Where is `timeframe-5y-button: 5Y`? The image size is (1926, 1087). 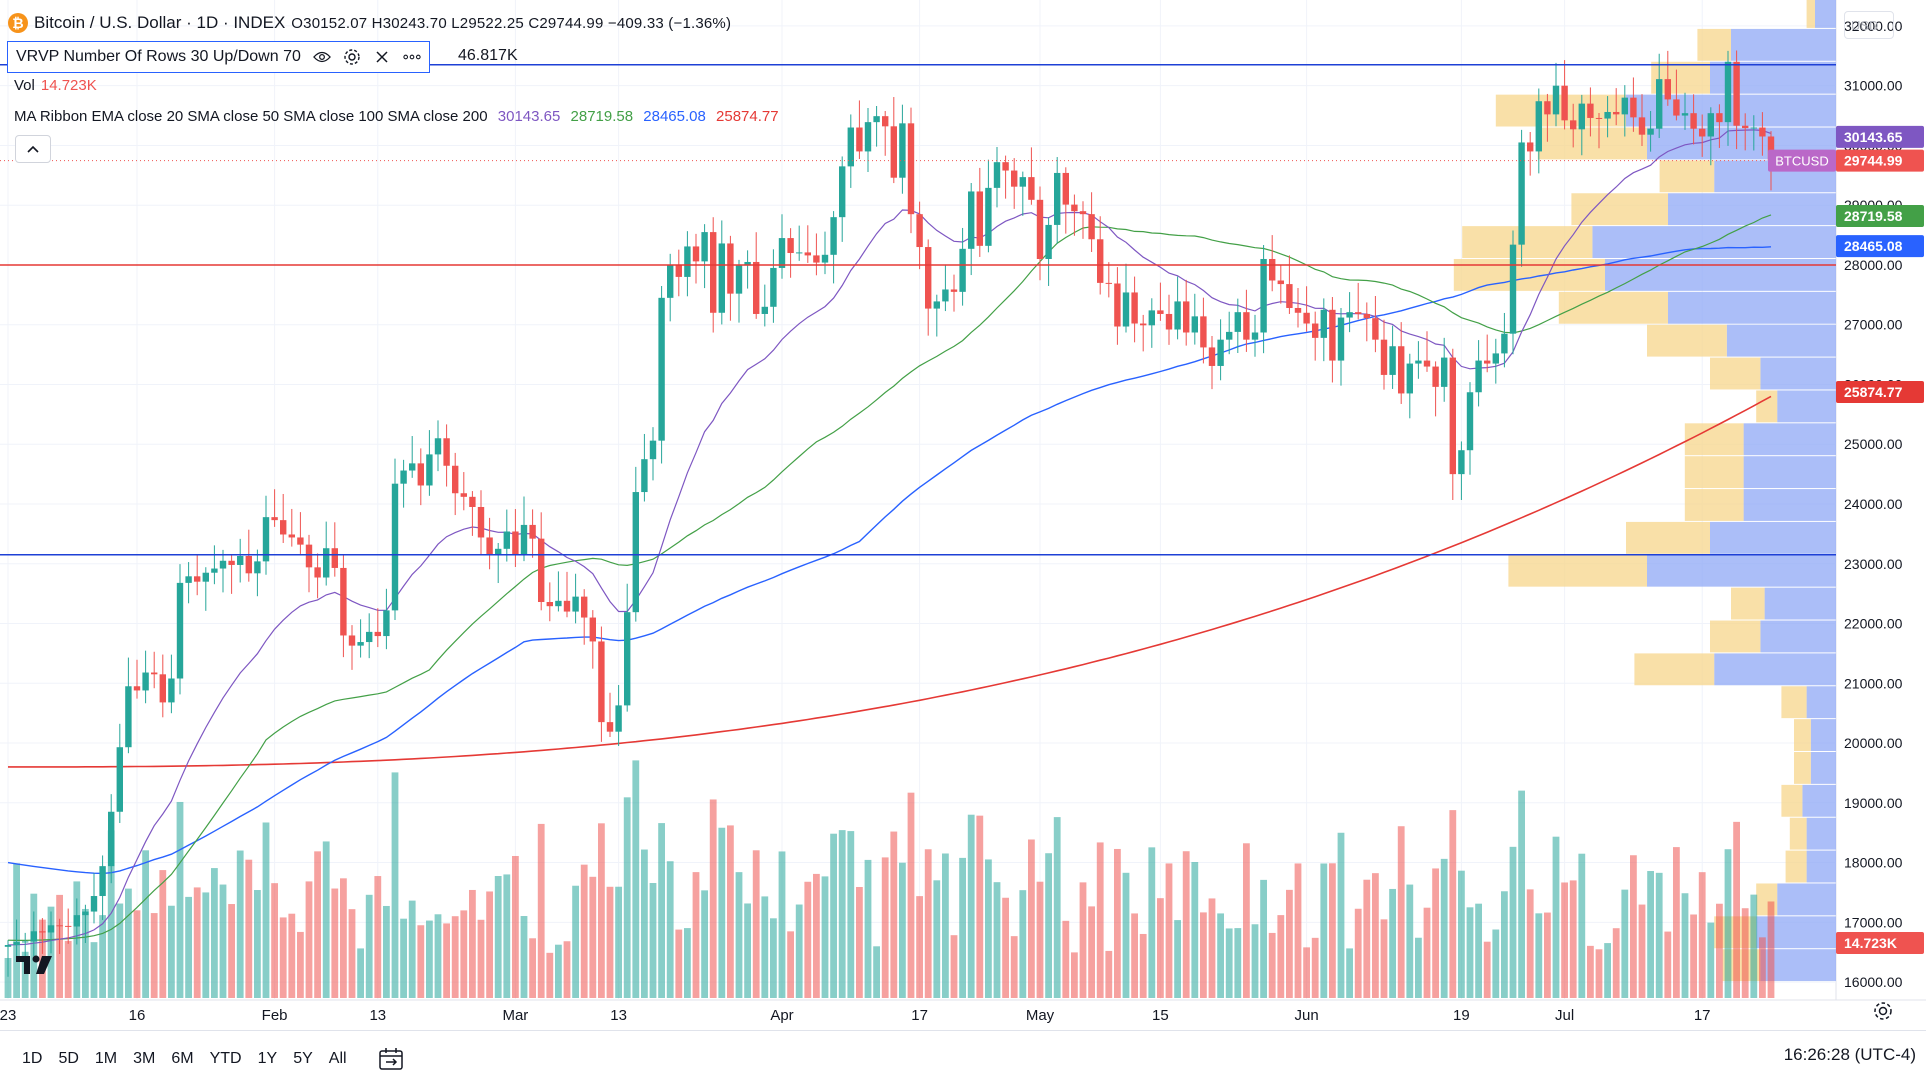 timeframe-5y-button: 5Y is located at coordinates (303, 1058).